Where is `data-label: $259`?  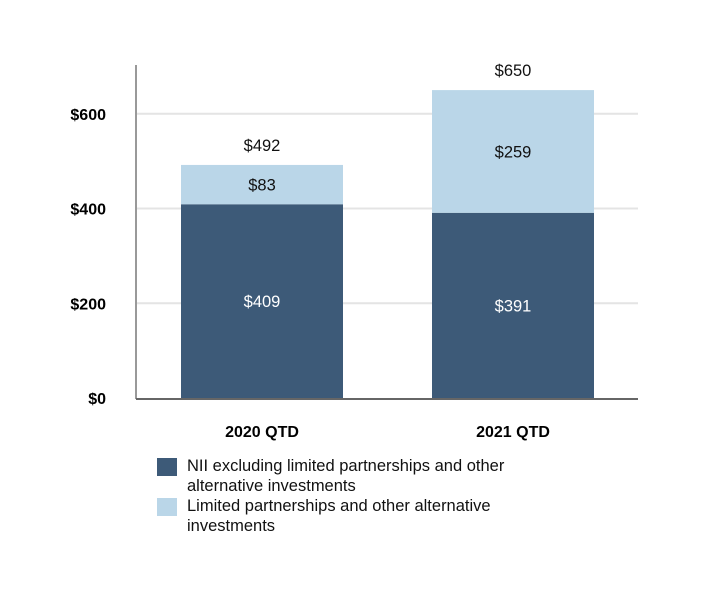 data-label: $259 is located at coordinates (513, 152).